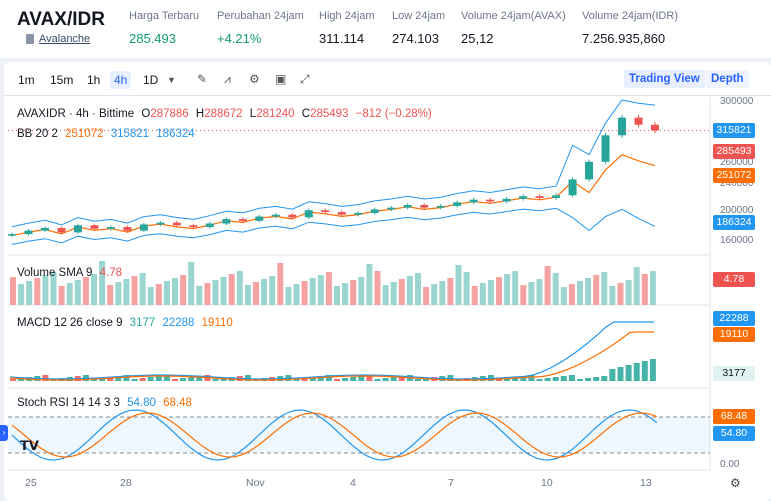 The image size is (771, 501). What do you see at coordinates (62, 80) in the screenshot?
I see `timeframe-15m: 15m` at bounding box center [62, 80].